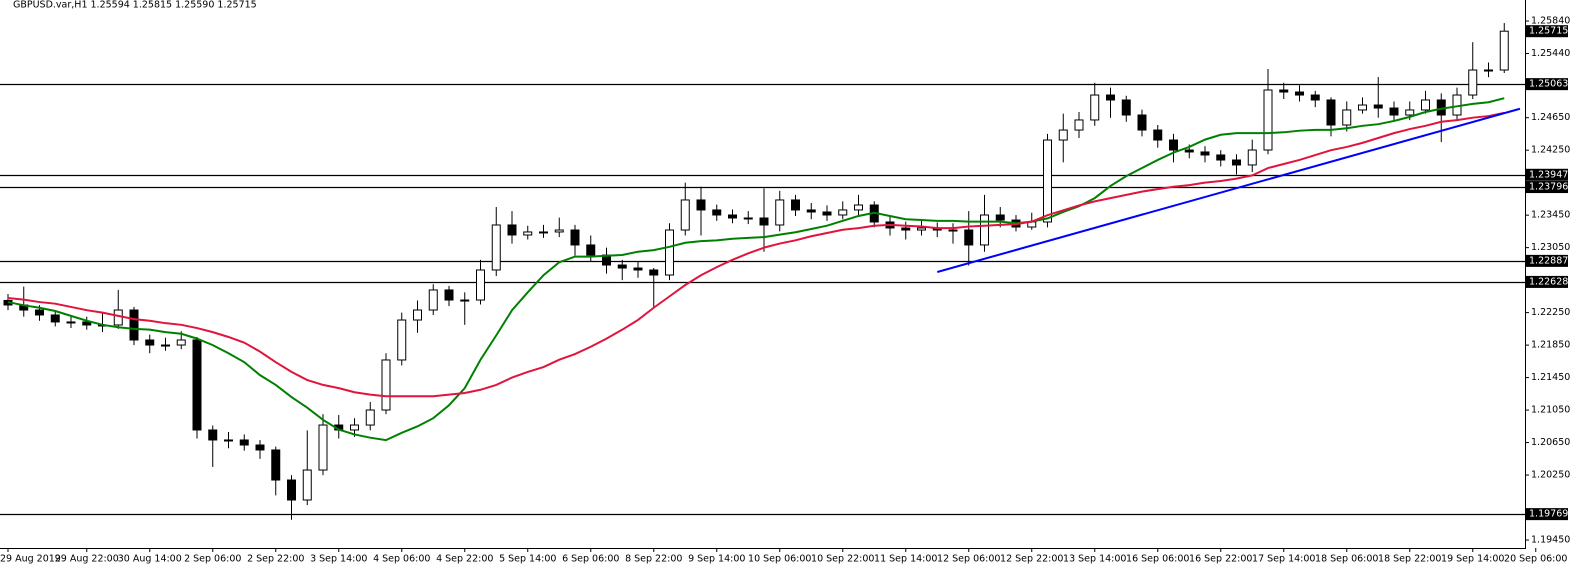 The height and width of the screenshot is (569, 1587). What do you see at coordinates (1535, 559) in the screenshot?
I see `x-tick-label: 20 Sep 06:00` at bounding box center [1535, 559].